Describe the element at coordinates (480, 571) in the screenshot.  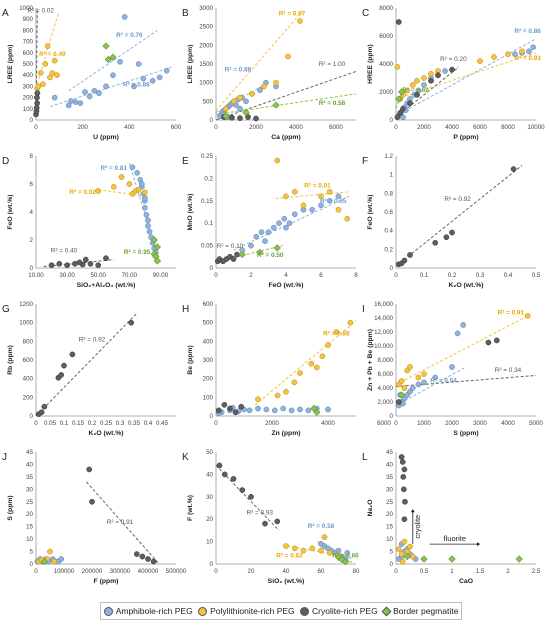
I see `x-tick-label: 1.5` at that location.